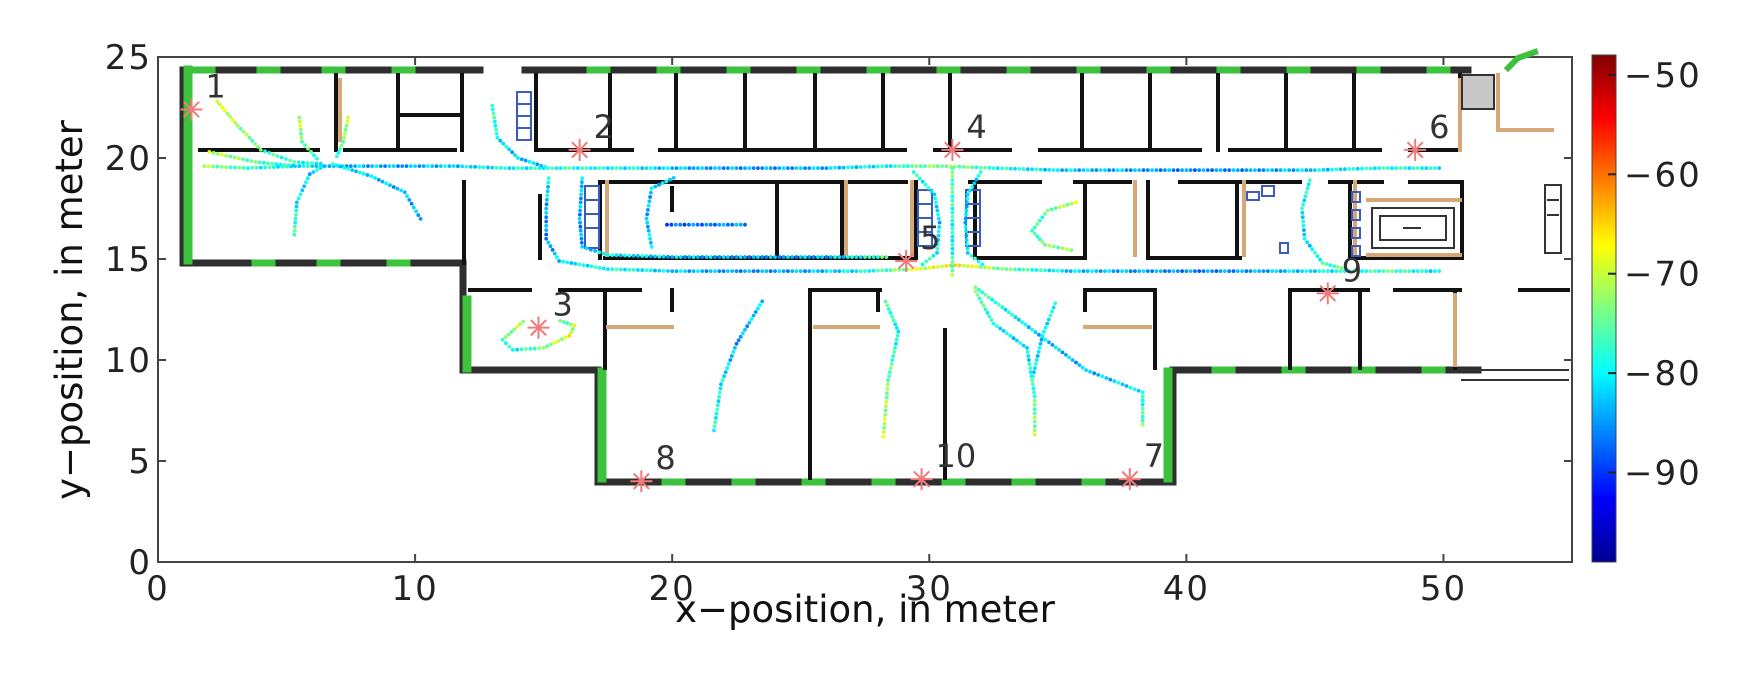 This screenshot has height=678, width=1762. Describe the element at coordinates (158, 589) in the screenshot. I see `x-tick-label: 0` at that location.